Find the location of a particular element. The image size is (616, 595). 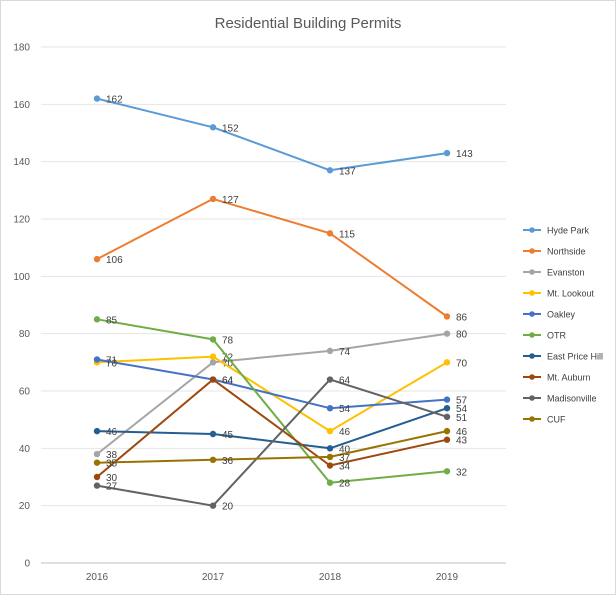

legend-label-oakley: Oakley is located at coordinates (561, 315).